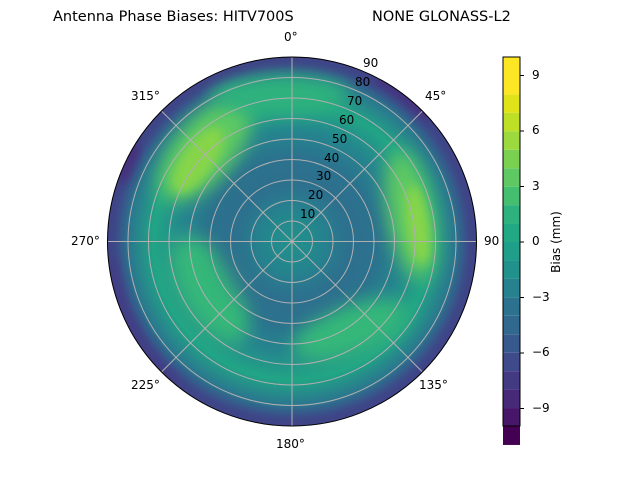 The width and height of the screenshot is (640, 480). Describe the element at coordinates (145, 96) in the screenshot. I see `angle-label-315: 315°` at that location.